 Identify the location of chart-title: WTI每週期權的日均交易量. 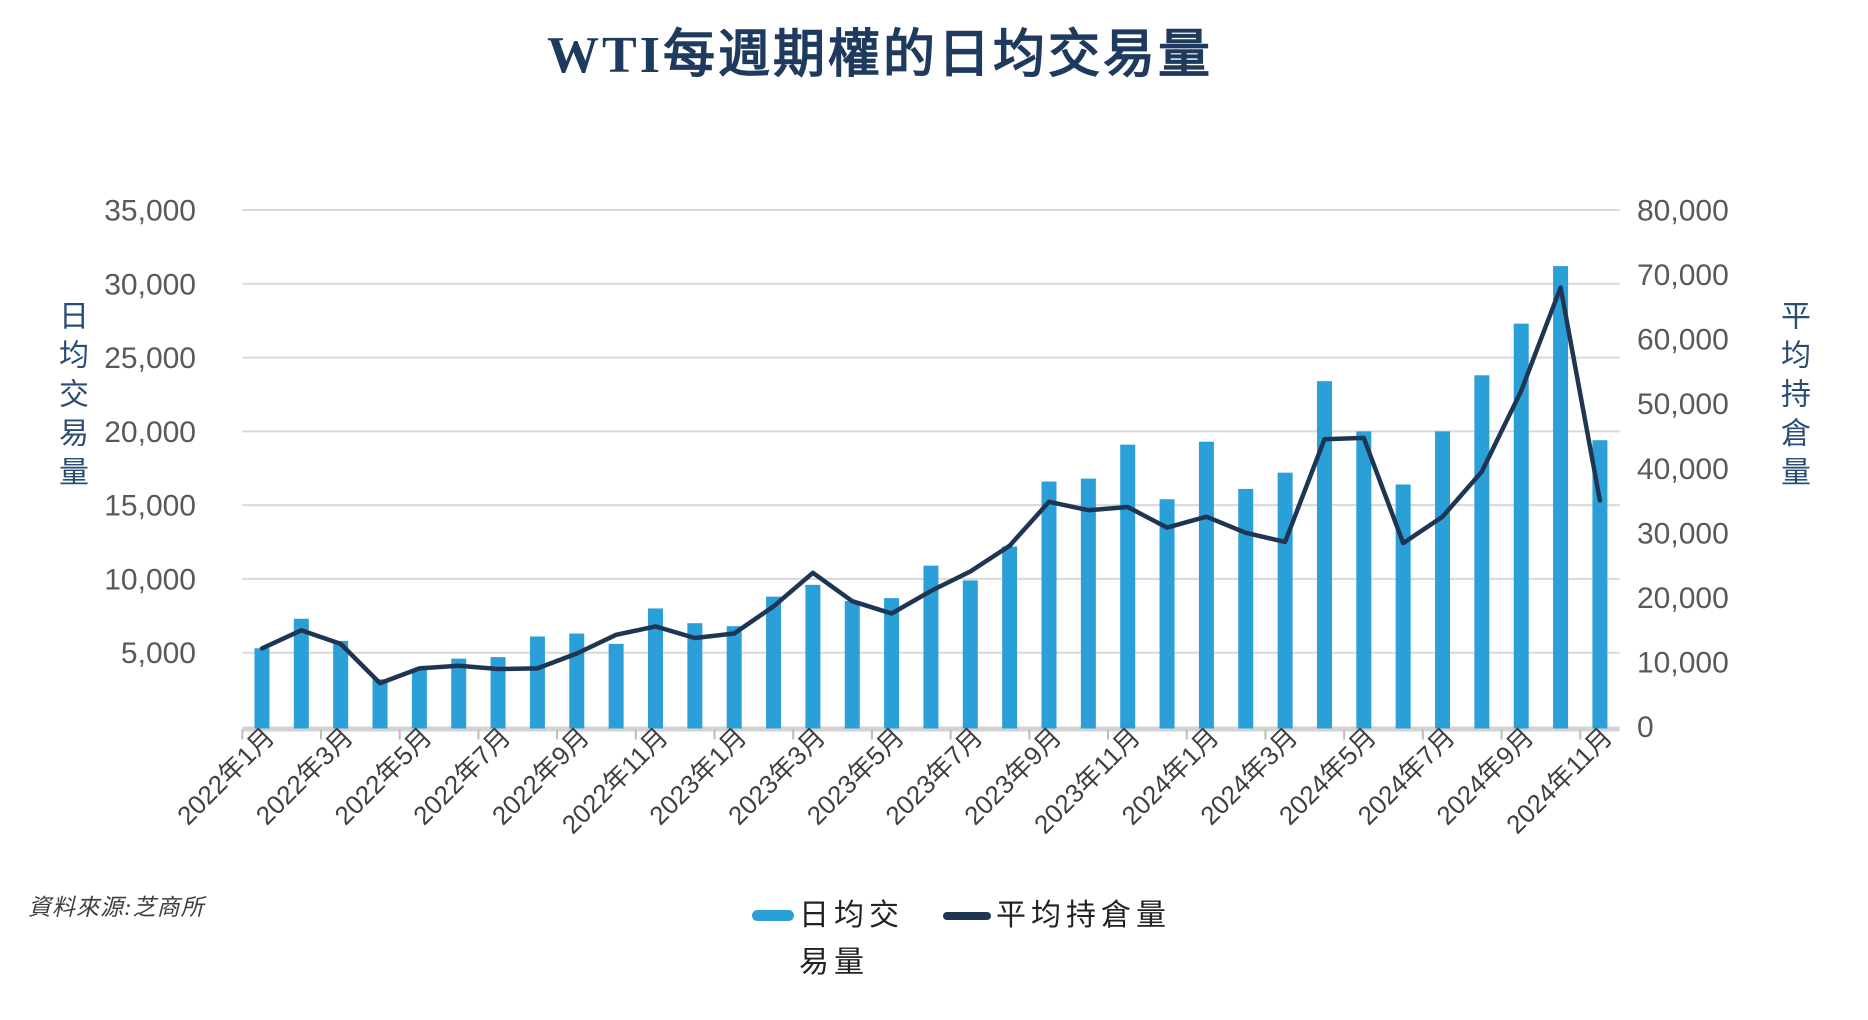
(880, 55).